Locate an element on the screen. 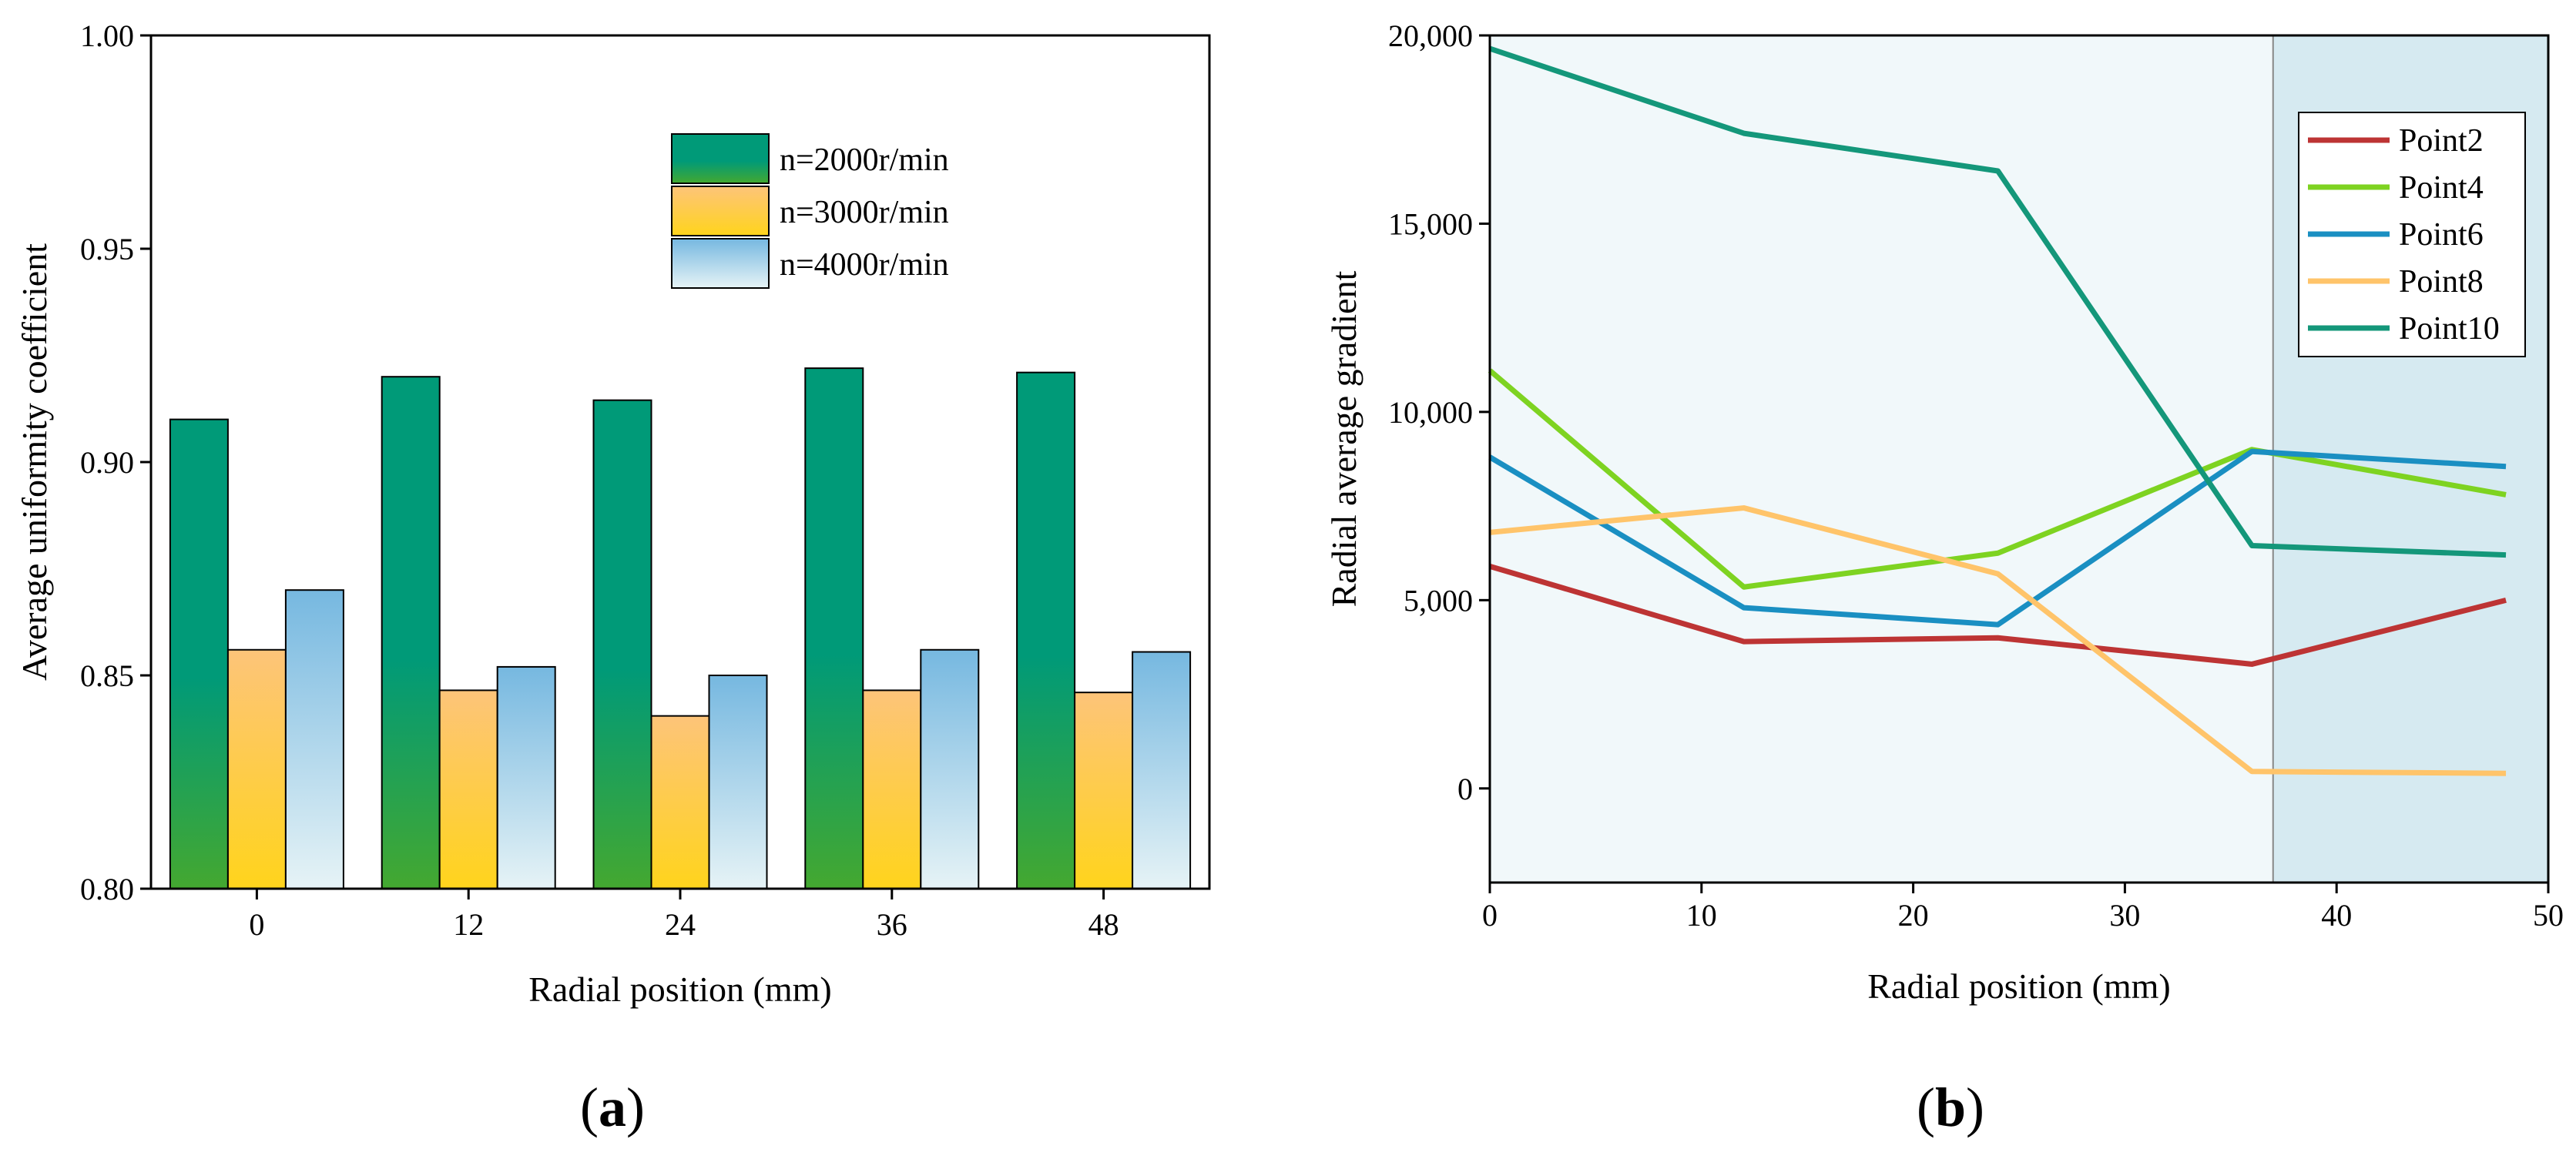 This screenshot has height=1149, width=2576. legend-label: Point2 is located at coordinates (2441, 141).